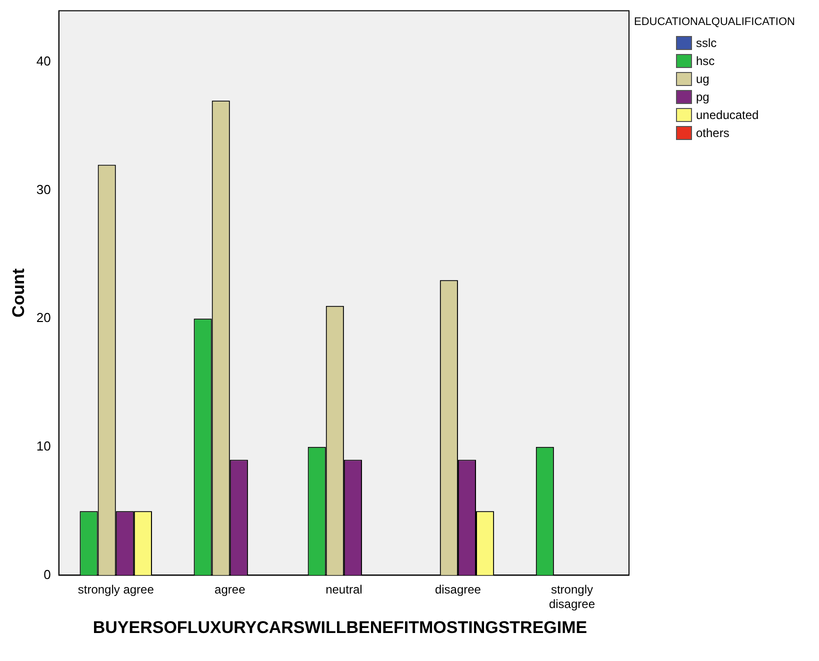 The height and width of the screenshot is (661, 819). What do you see at coordinates (116, 589) in the screenshot?
I see `x-tick-label: strongly agree` at bounding box center [116, 589].